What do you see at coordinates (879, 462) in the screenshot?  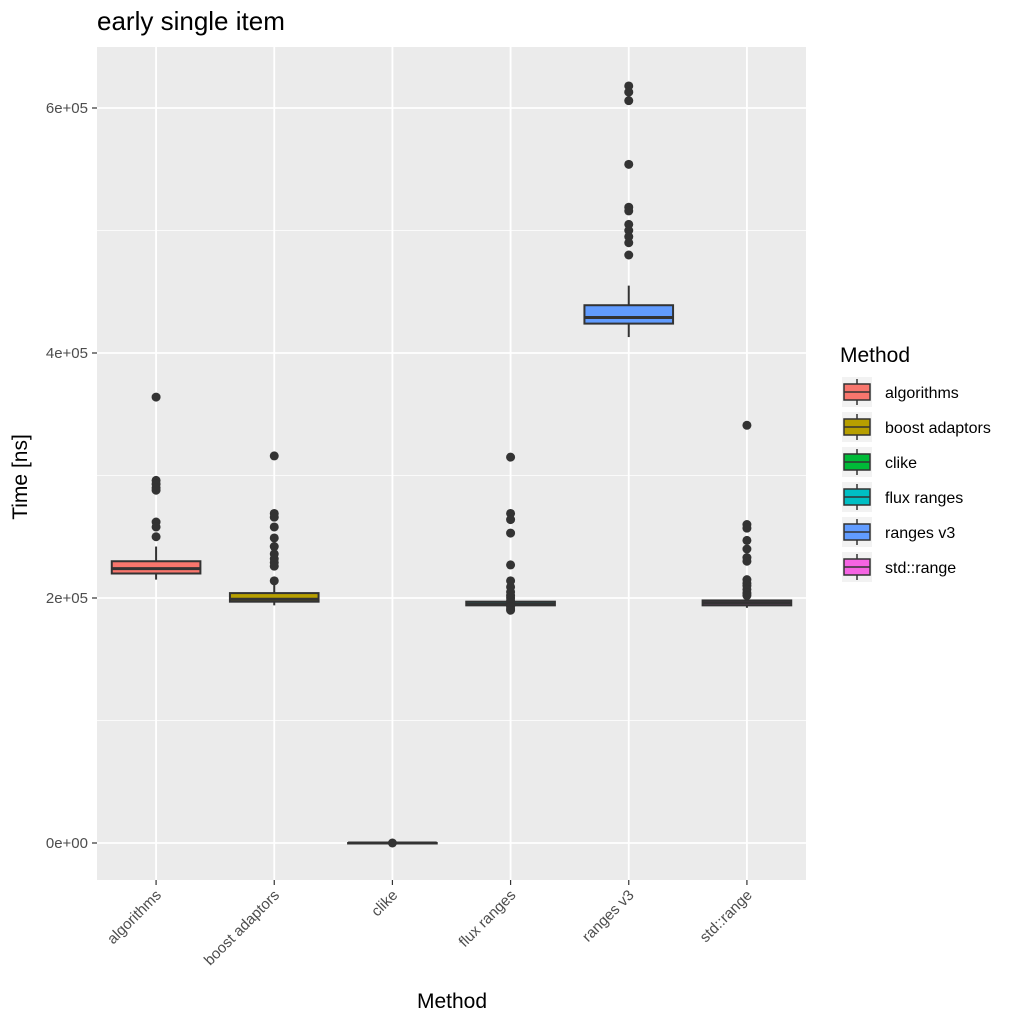 I see `legend-item: clike` at bounding box center [879, 462].